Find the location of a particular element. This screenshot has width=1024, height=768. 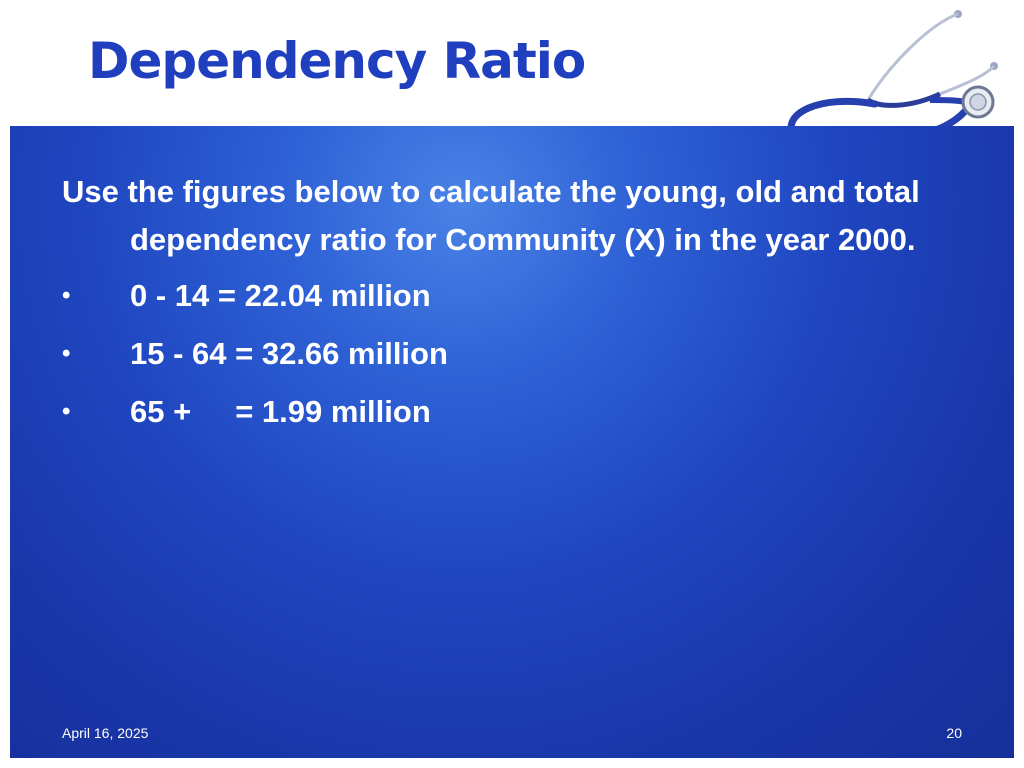

slide-title: Dependency Ratio is located at coordinates (337, 61).